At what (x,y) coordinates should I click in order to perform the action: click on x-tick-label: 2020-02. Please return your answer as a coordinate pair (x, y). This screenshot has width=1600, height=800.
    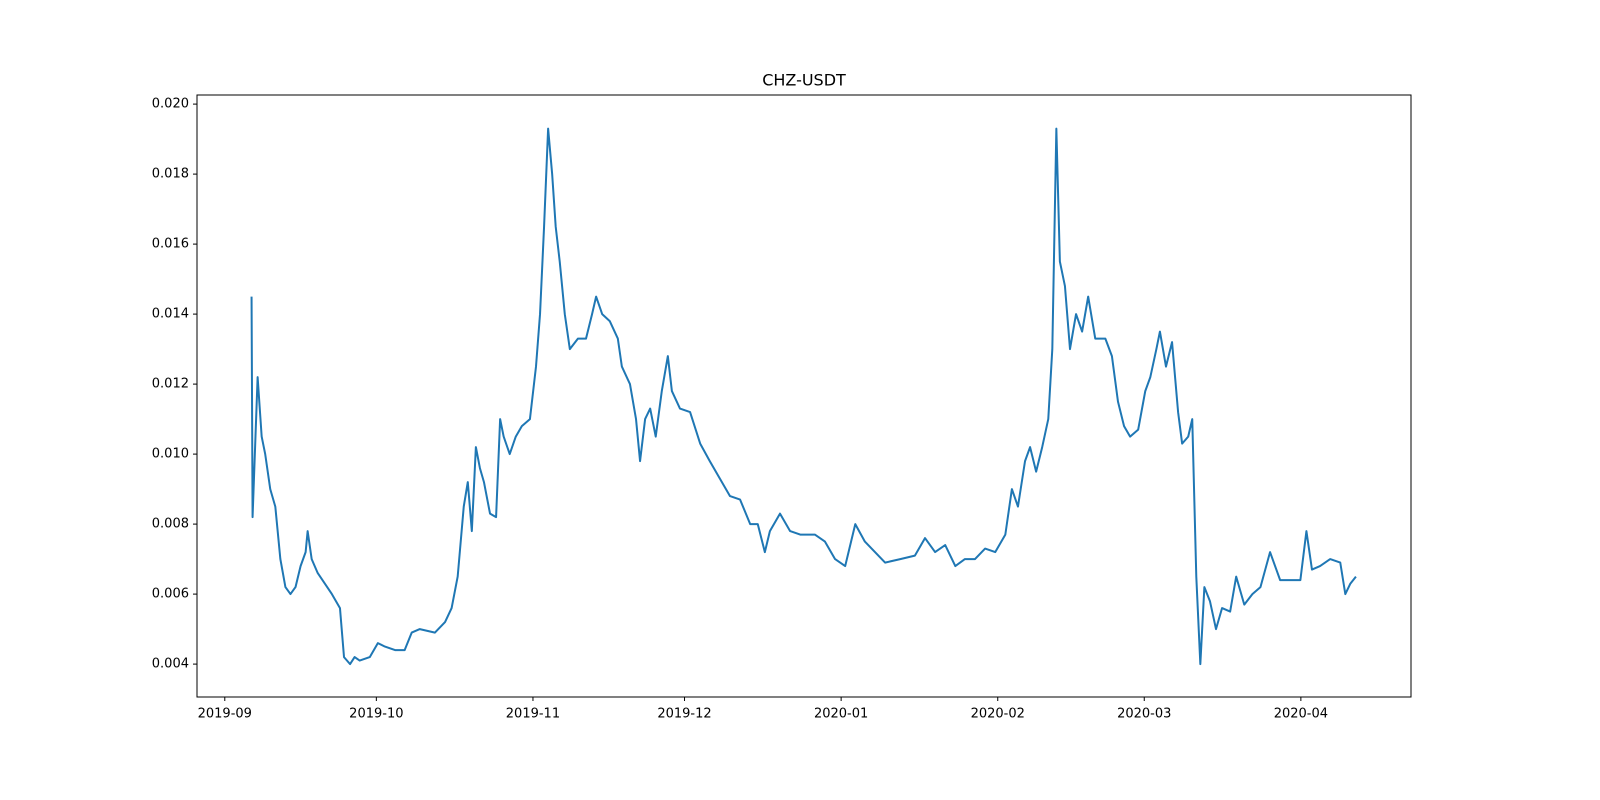
    Looking at the image, I should click on (998, 714).